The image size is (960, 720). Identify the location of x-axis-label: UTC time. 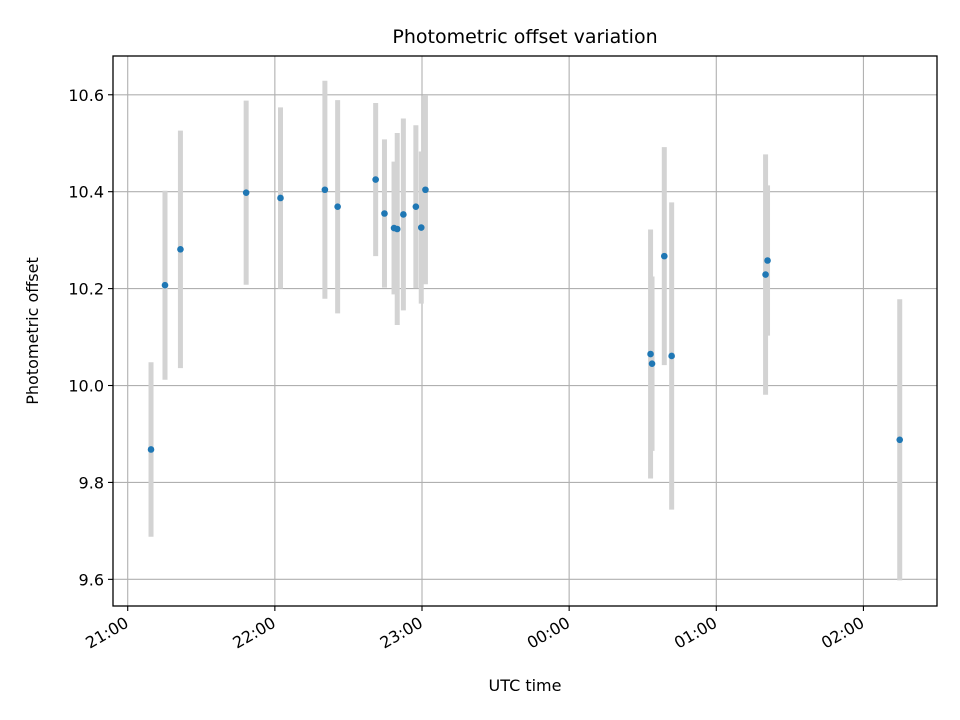
(525, 685).